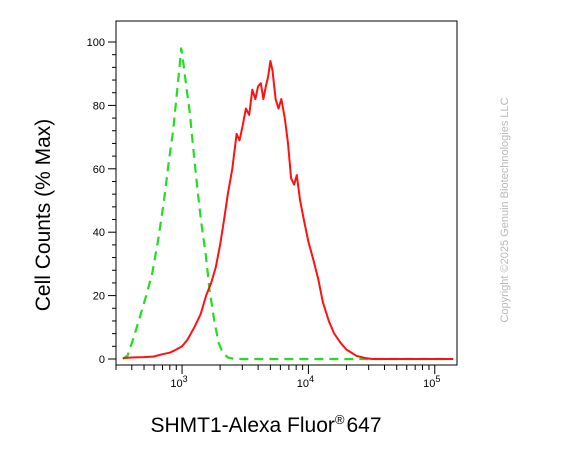  Describe the element at coordinates (437, 379) in the screenshot. I see `x-tick-exponent: 5` at that location.